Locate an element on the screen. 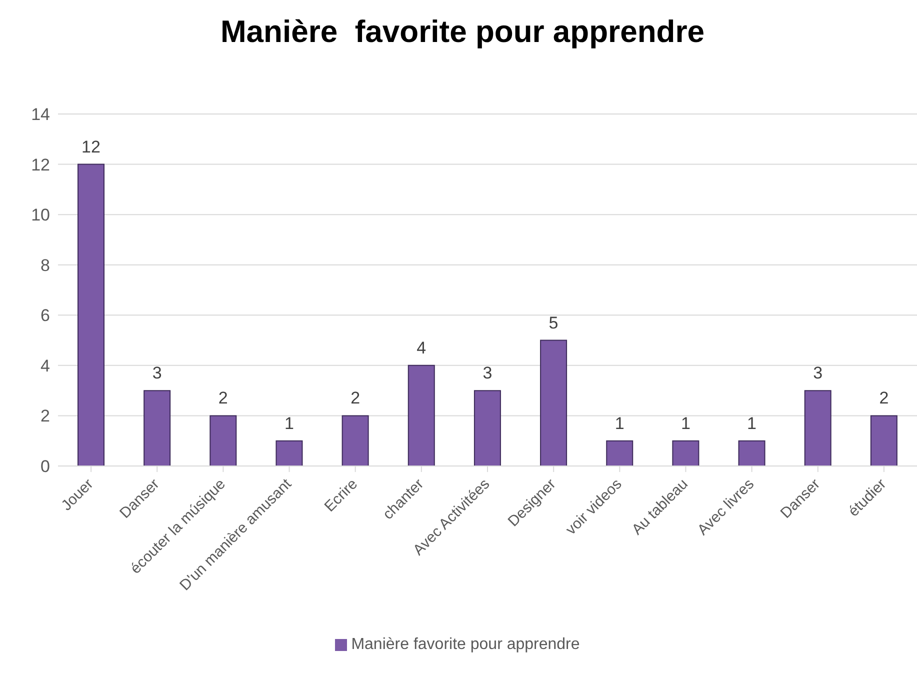 This screenshot has width=917, height=677. y-tick-label: 2 is located at coordinates (45, 416).